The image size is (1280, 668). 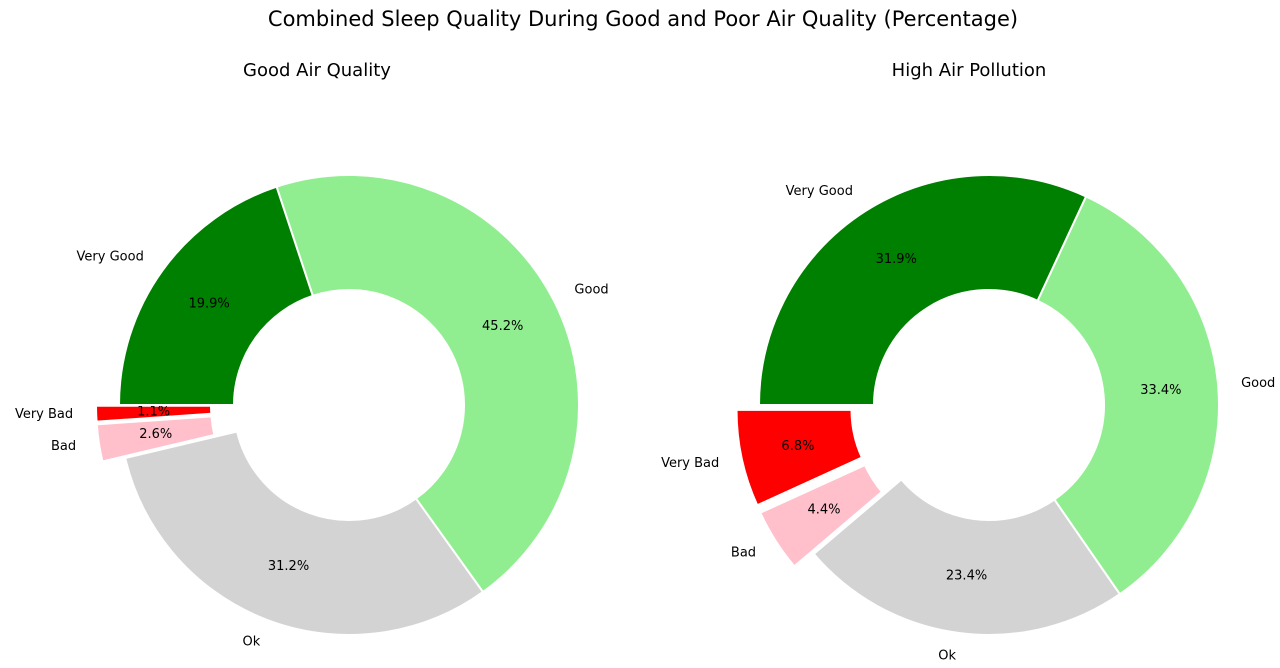 I want to click on slice-pct-bad: 2.6%, so click(x=155, y=434).